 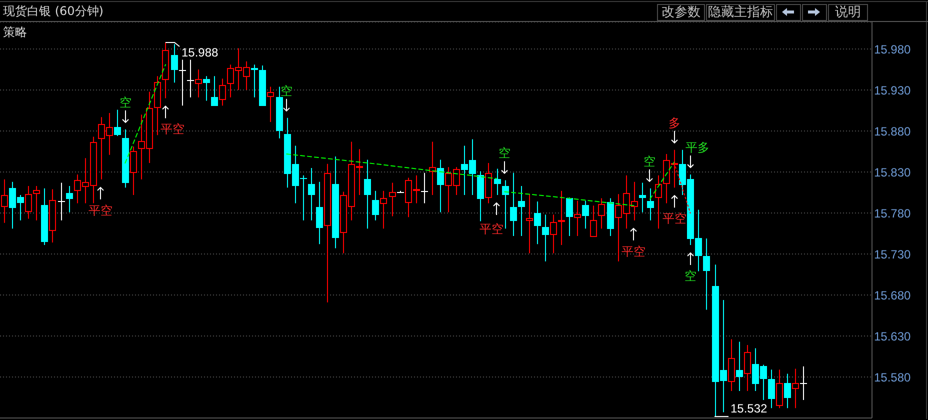 What do you see at coordinates (893, 213) in the screenshot?
I see `y-tick-label: 15.780` at bounding box center [893, 213].